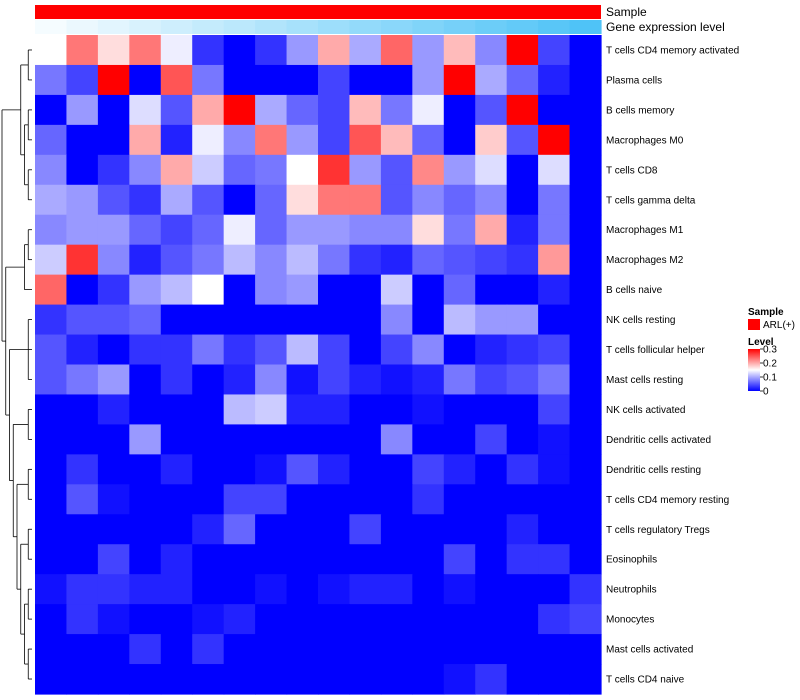 The image size is (800, 700). Describe the element at coordinates (766, 392) in the screenshot. I see `legend-level-tick-label: 0` at that location.